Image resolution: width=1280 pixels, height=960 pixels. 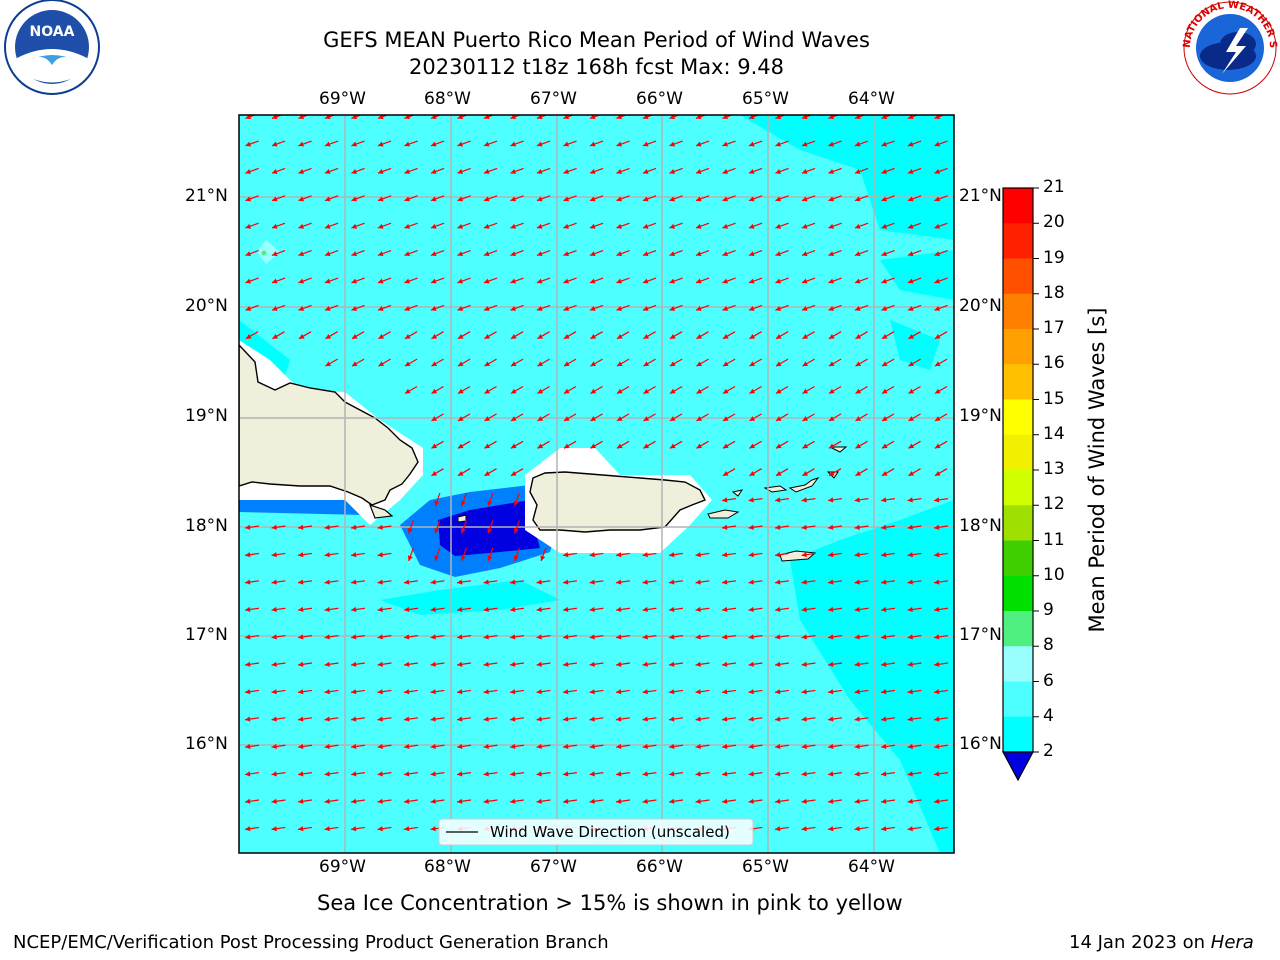 I want to click on lon-label-top: 68°W, so click(x=447, y=99).